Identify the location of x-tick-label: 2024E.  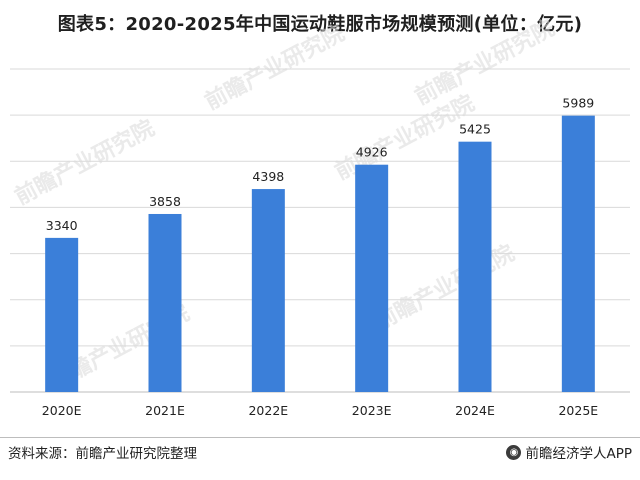
(475, 410).